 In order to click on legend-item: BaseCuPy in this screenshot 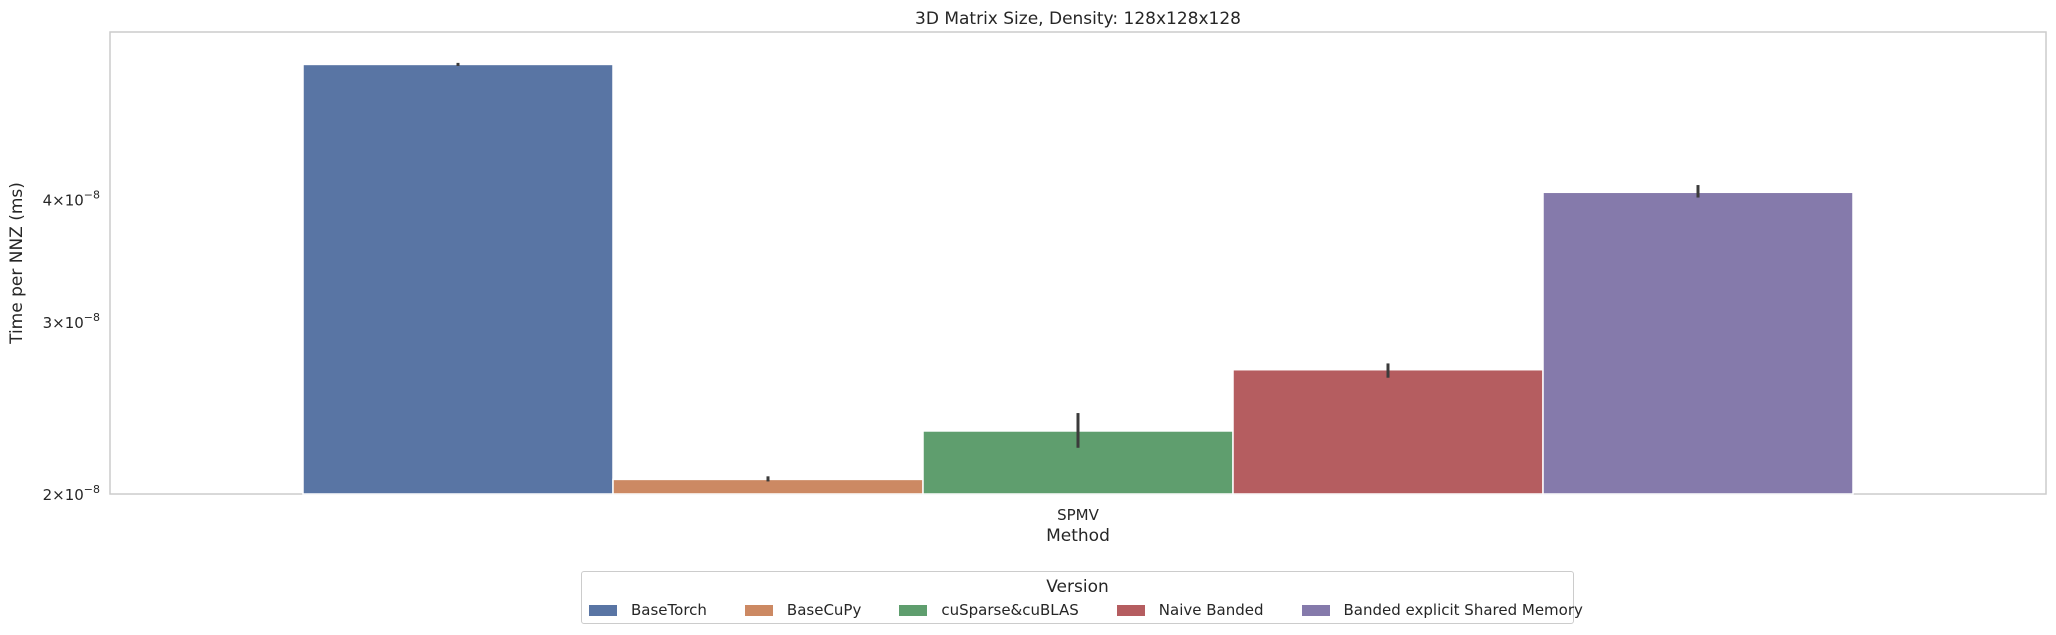, I will do `click(803, 610)`.